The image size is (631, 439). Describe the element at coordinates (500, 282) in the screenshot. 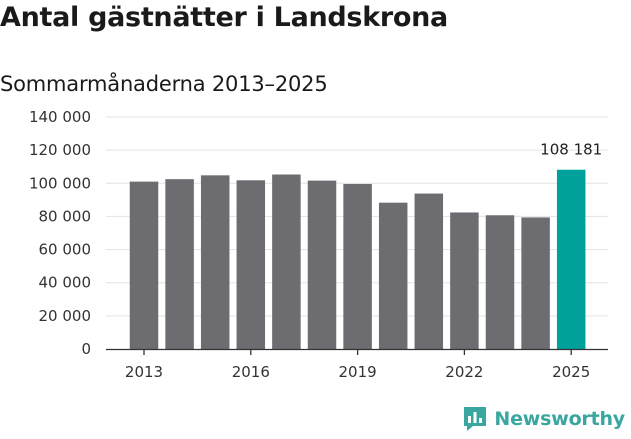

I see `bar-2023` at that location.